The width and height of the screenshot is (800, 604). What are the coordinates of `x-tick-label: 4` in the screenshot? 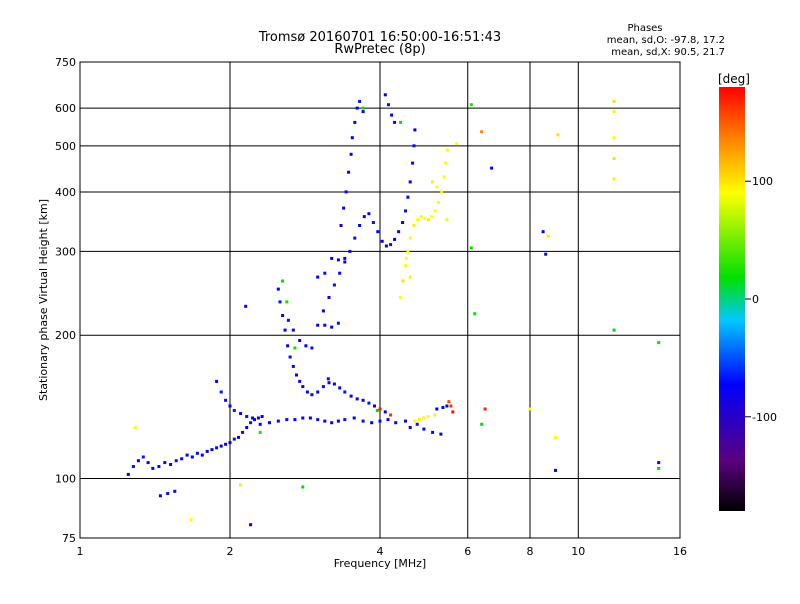 It's located at (380, 551).